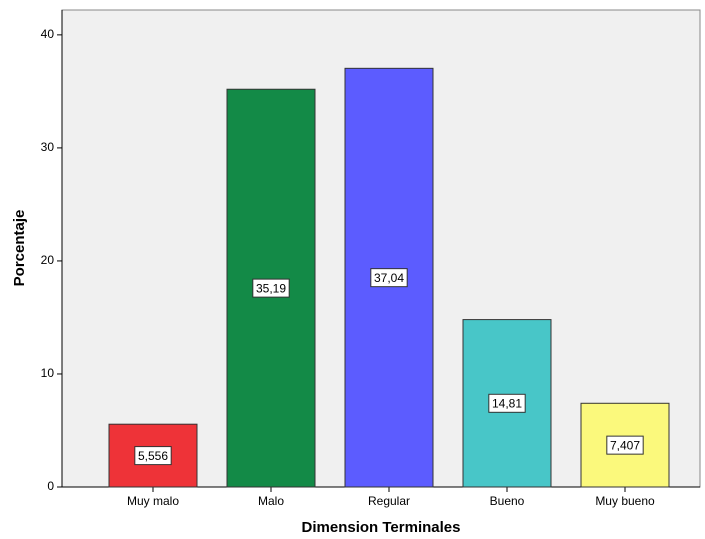 The image size is (705, 539). Describe the element at coordinates (625, 501) in the screenshot. I see `x-tick-label: Muy bueno` at that location.